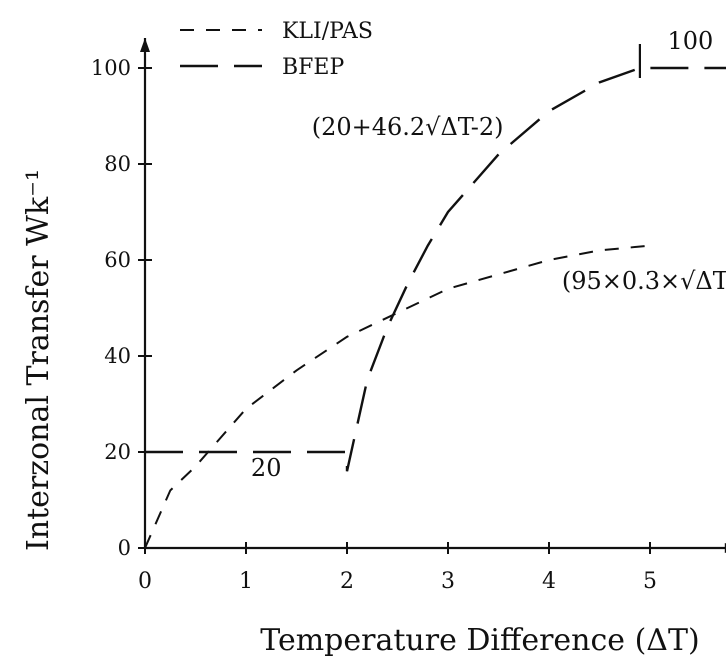  What do you see at coordinates (448, 581) in the screenshot?
I see `x-tick-label: 3` at bounding box center [448, 581].